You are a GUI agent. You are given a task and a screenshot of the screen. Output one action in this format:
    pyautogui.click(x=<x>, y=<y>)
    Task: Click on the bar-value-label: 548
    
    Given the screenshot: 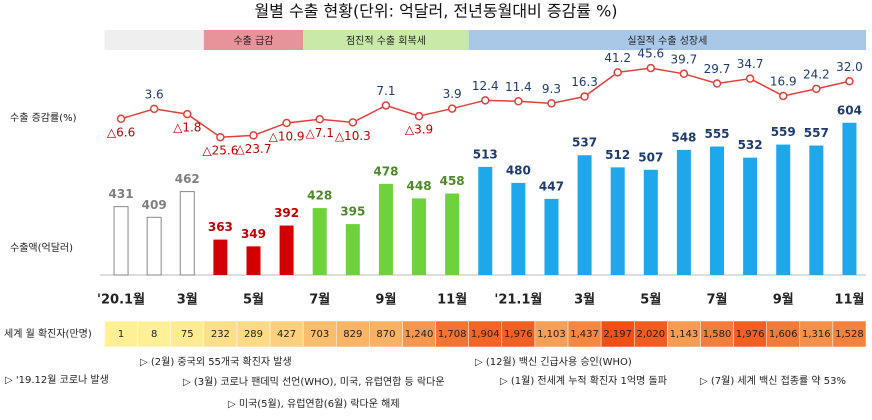 What is the action you would take?
    pyautogui.click(x=683, y=137)
    